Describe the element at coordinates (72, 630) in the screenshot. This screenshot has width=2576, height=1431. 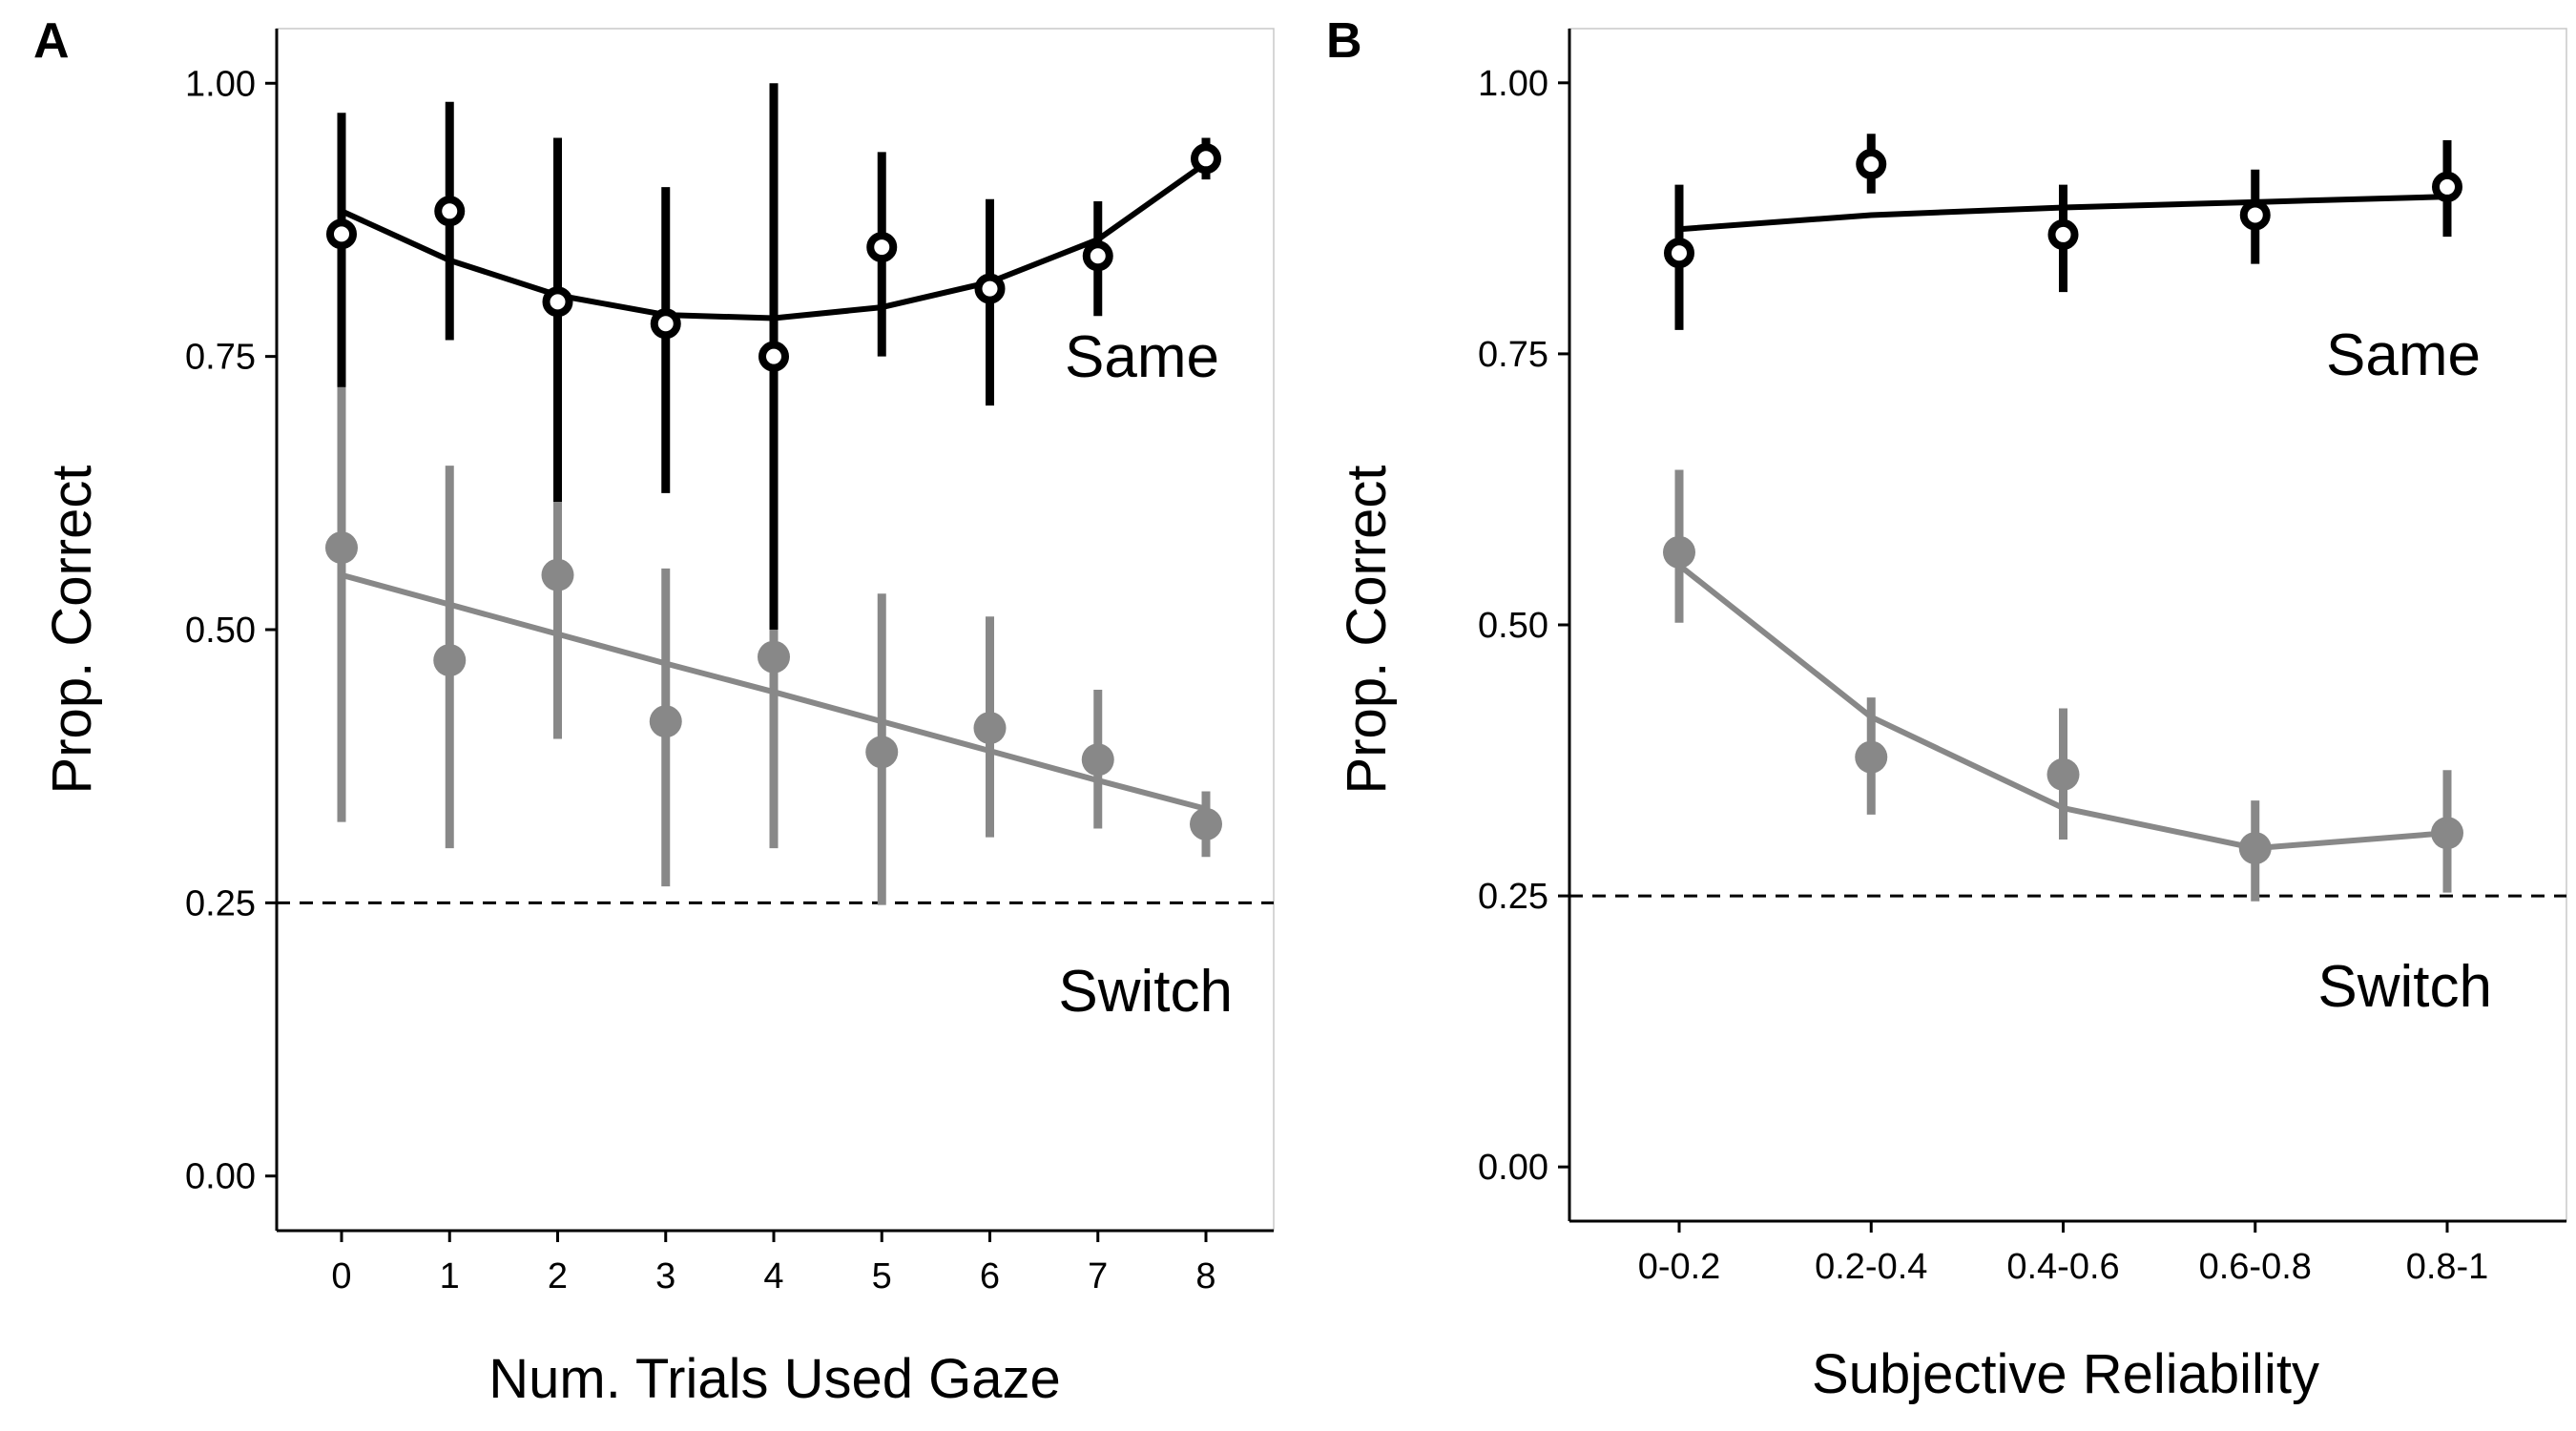
I see `panel-a-y-axis-title: Prop. Correct` at that location.